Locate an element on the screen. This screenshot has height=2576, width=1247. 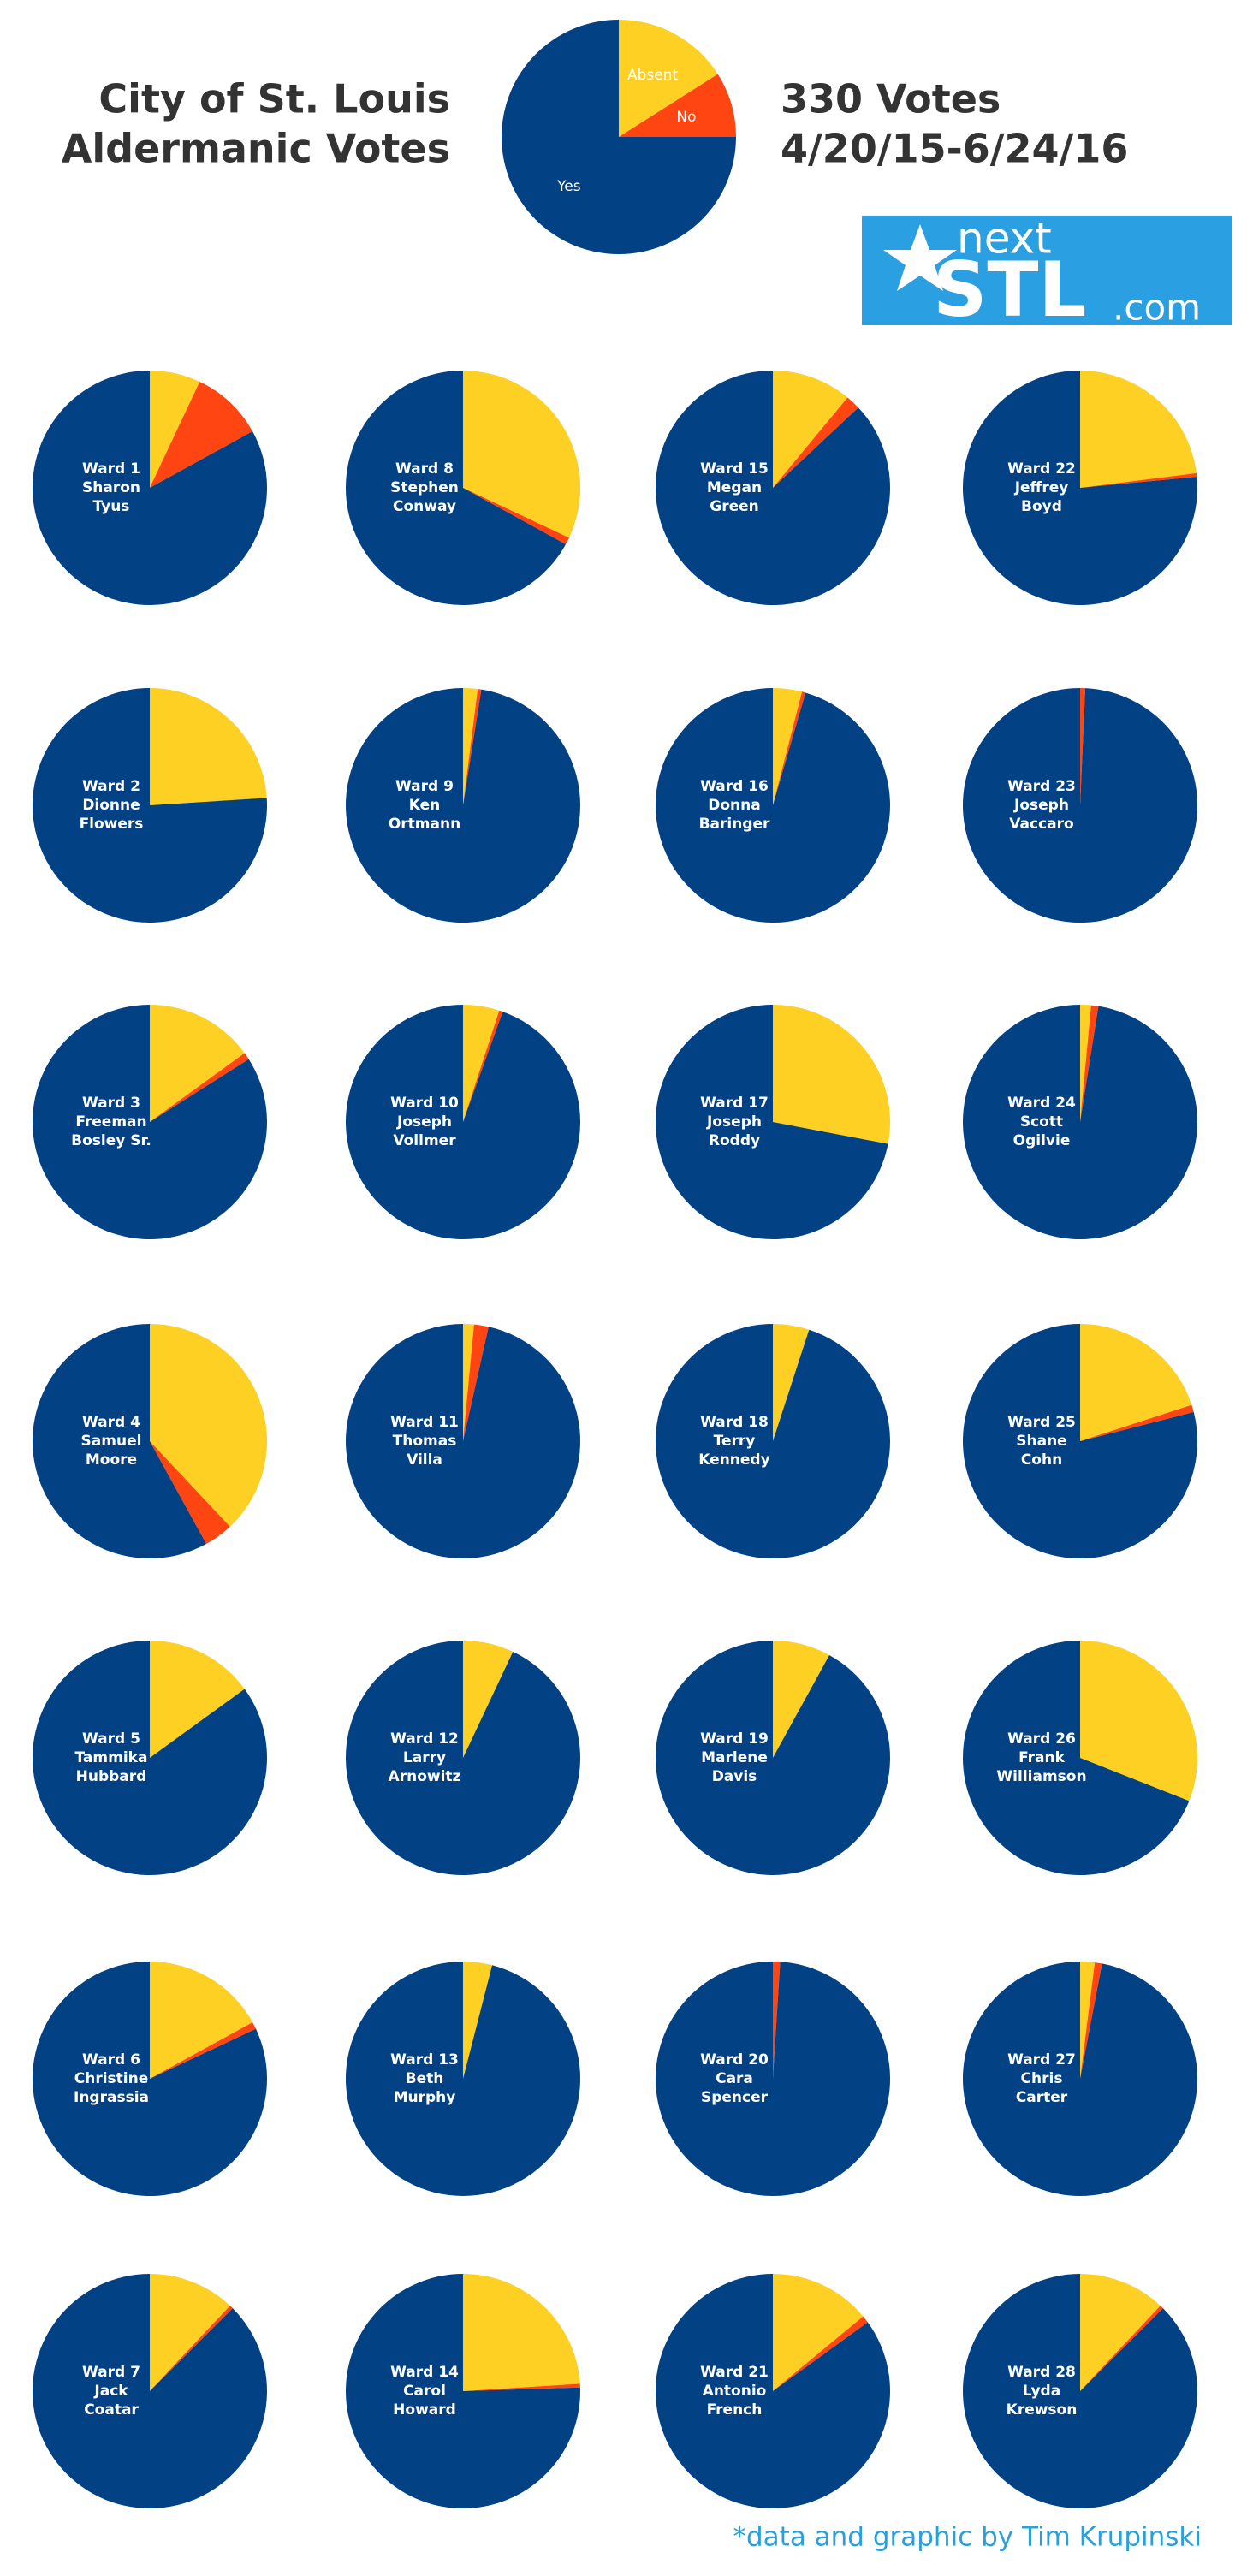
ward-label: Antonio is located at coordinates (735, 2391).